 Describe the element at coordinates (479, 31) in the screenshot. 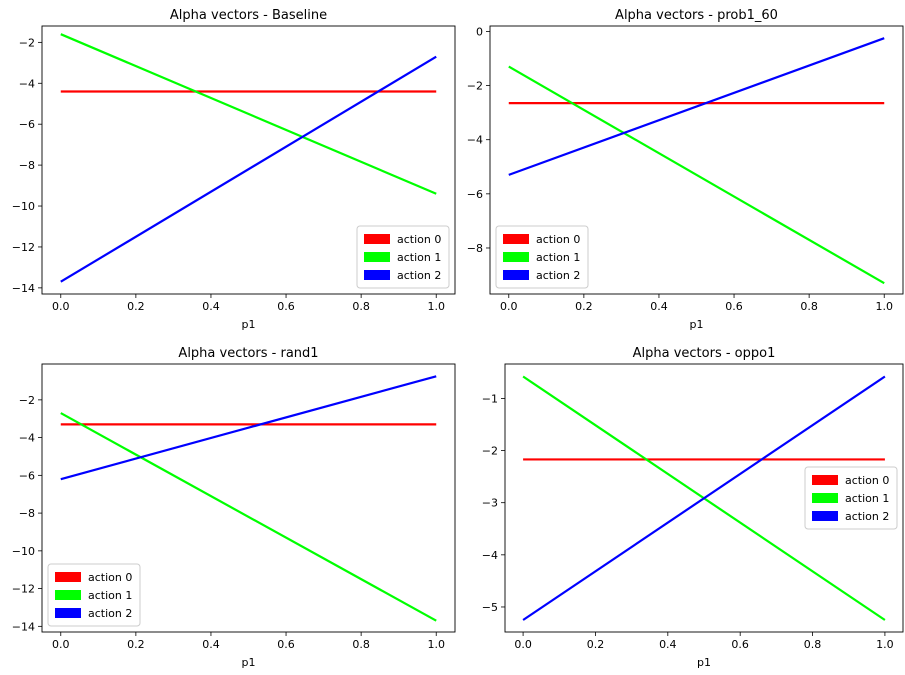

I see `y-tick-label: 0` at that location.